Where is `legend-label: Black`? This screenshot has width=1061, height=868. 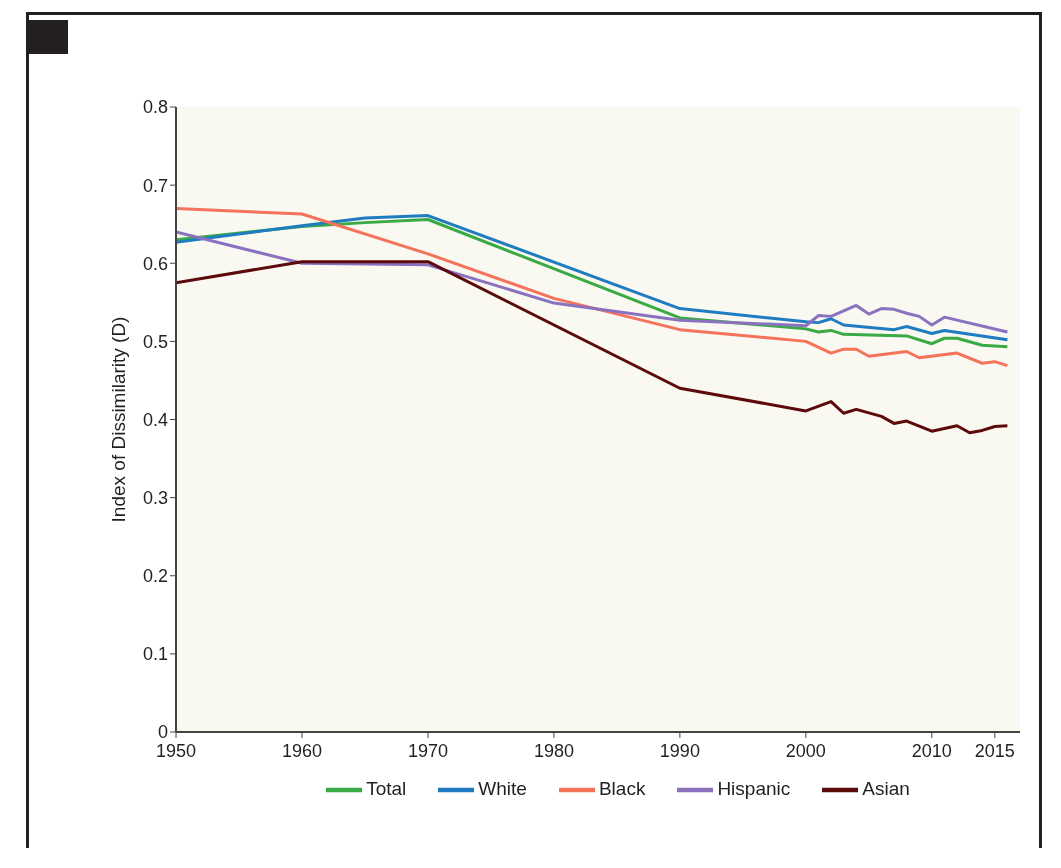
legend-label: Black is located at coordinates (622, 789).